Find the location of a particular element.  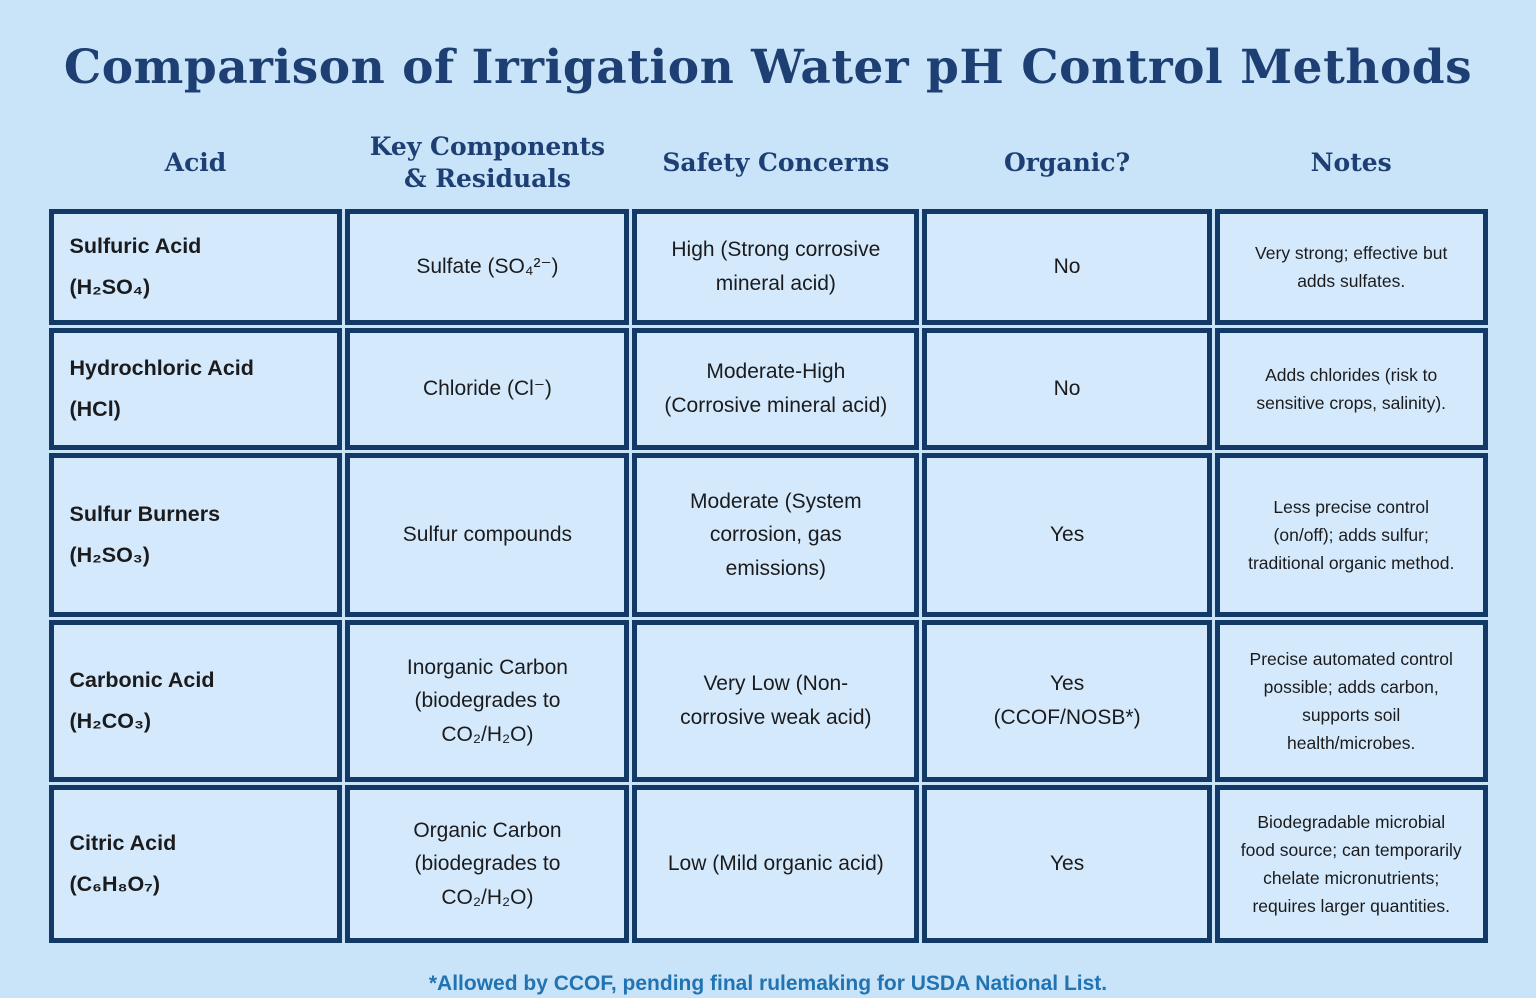

column-header-safety: Safety Concerns is located at coordinates (776, 162).